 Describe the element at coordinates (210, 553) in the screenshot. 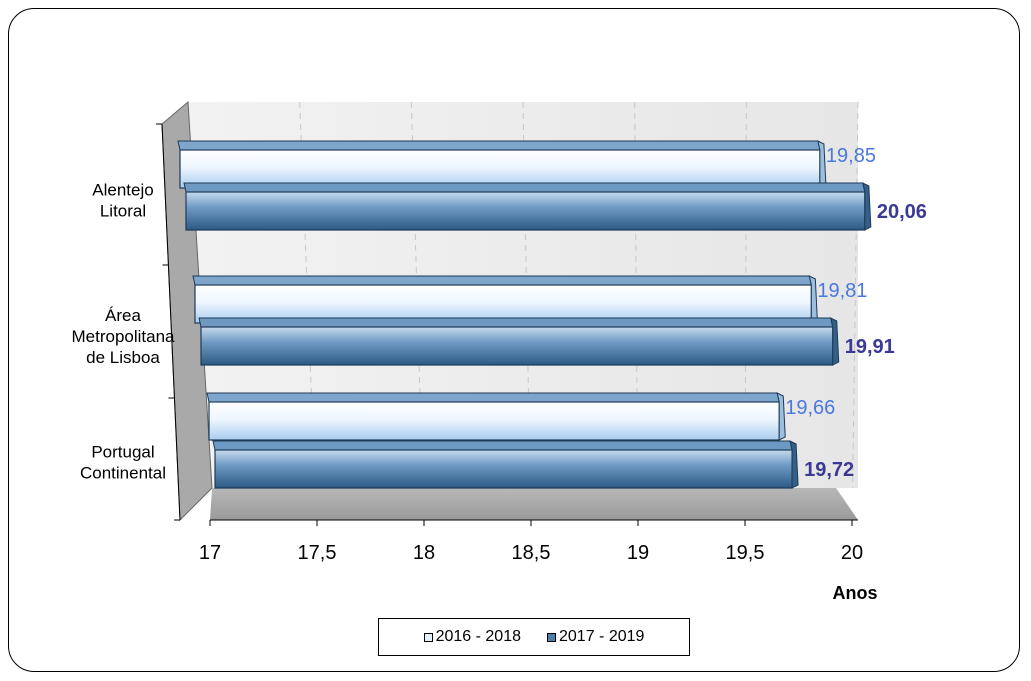

I see `x-tick-label: 17` at that location.